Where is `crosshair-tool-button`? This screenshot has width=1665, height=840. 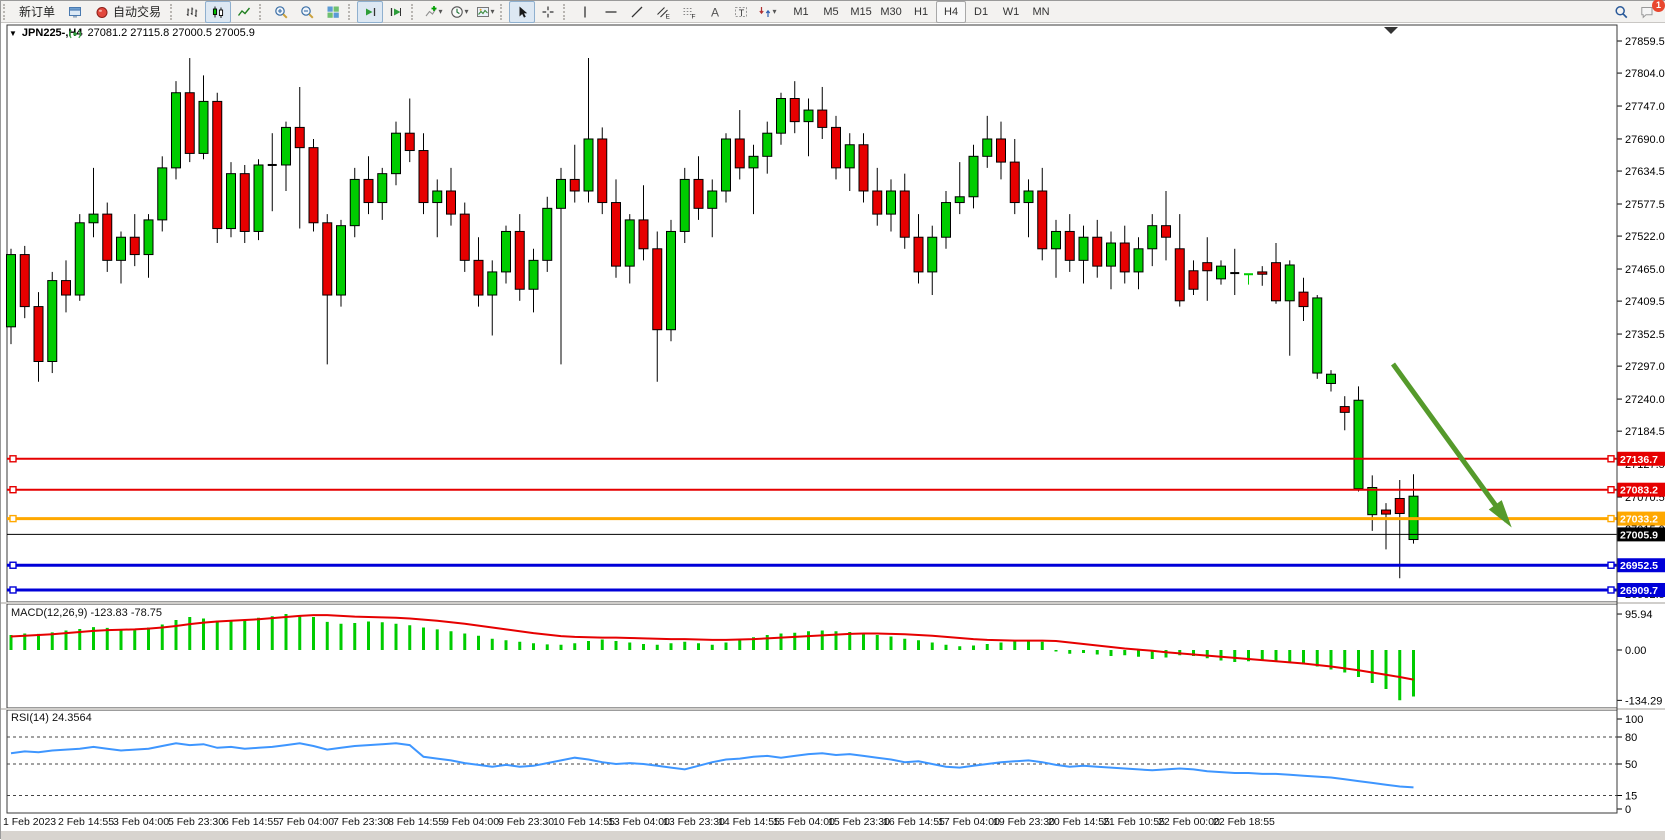
crosshair-tool-button is located at coordinates (548, 12).